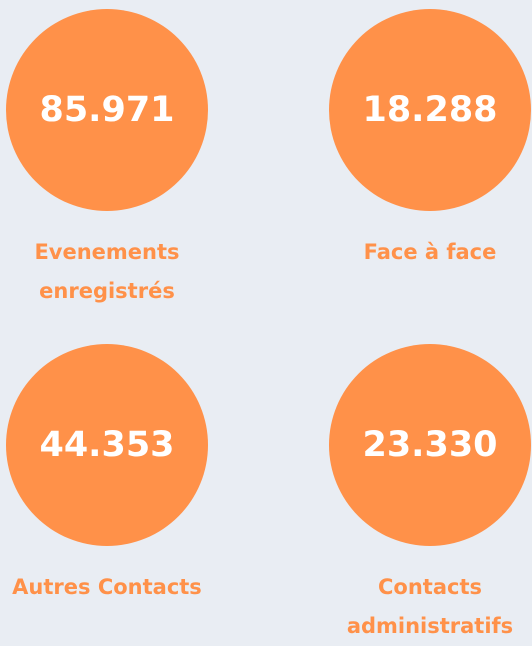 The height and width of the screenshot is (646, 532). Describe the element at coordinates (430, 606) in the screenshot. I see `stat-label: Contacts administratifs` at that location.